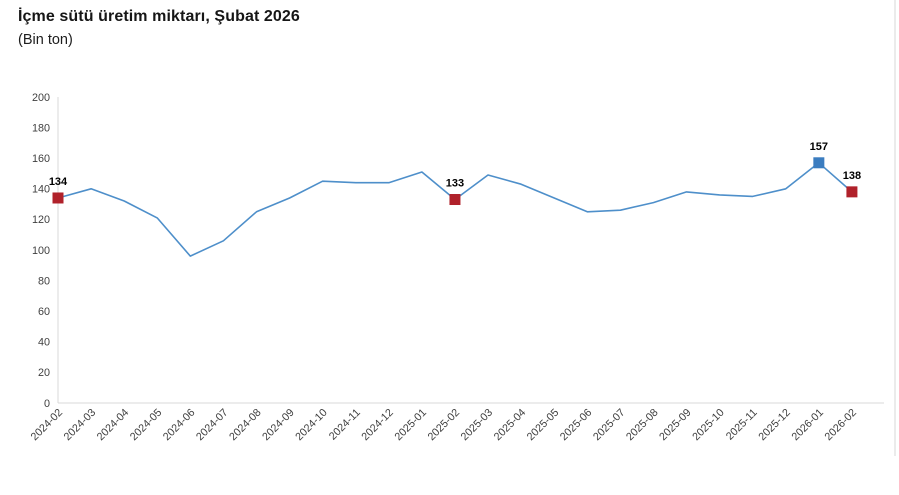  Describe the element at coordinates (345, 425) in the screenshot. I see `x-axis-tick-label: 2024-11` at that location.